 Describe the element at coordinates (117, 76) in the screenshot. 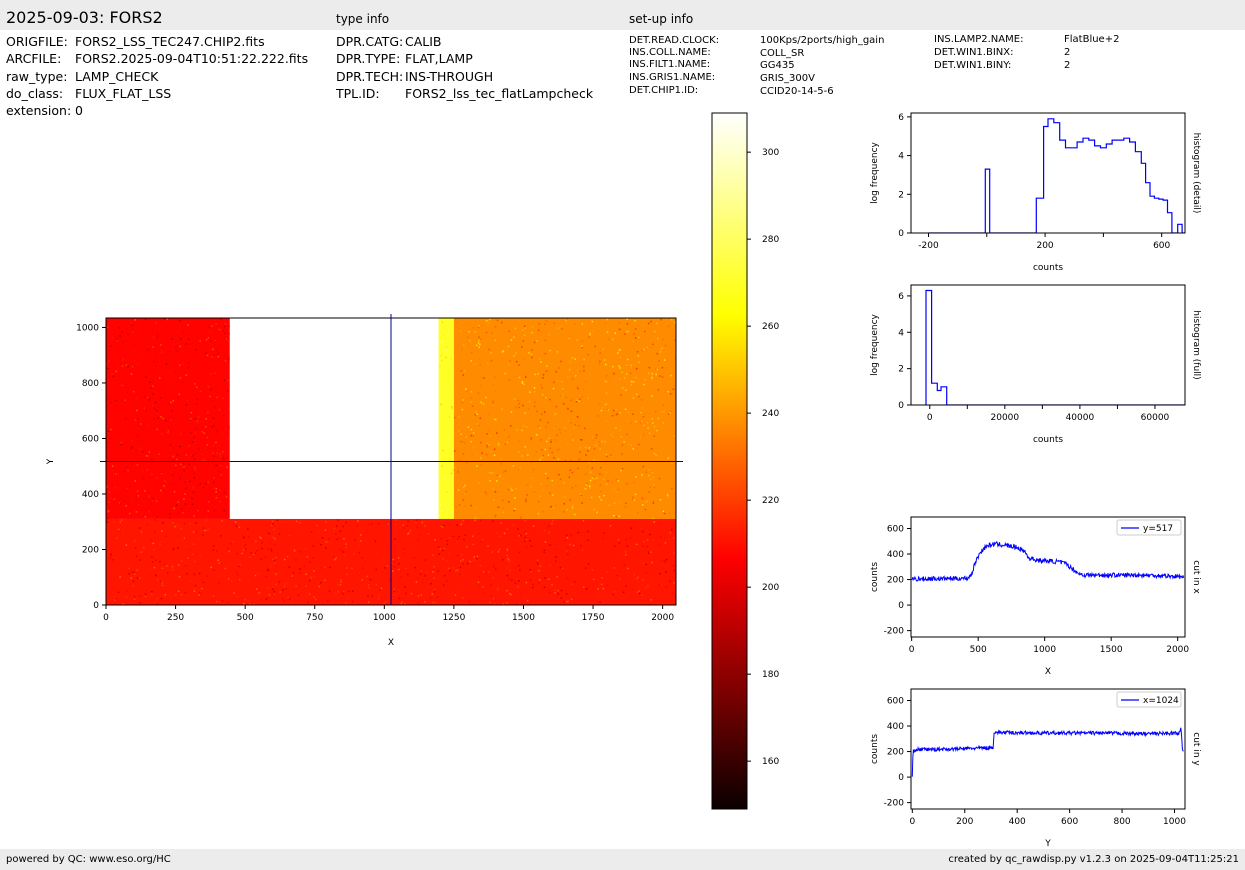

I see `file-info-value: LAMP_CHECK` at that location.